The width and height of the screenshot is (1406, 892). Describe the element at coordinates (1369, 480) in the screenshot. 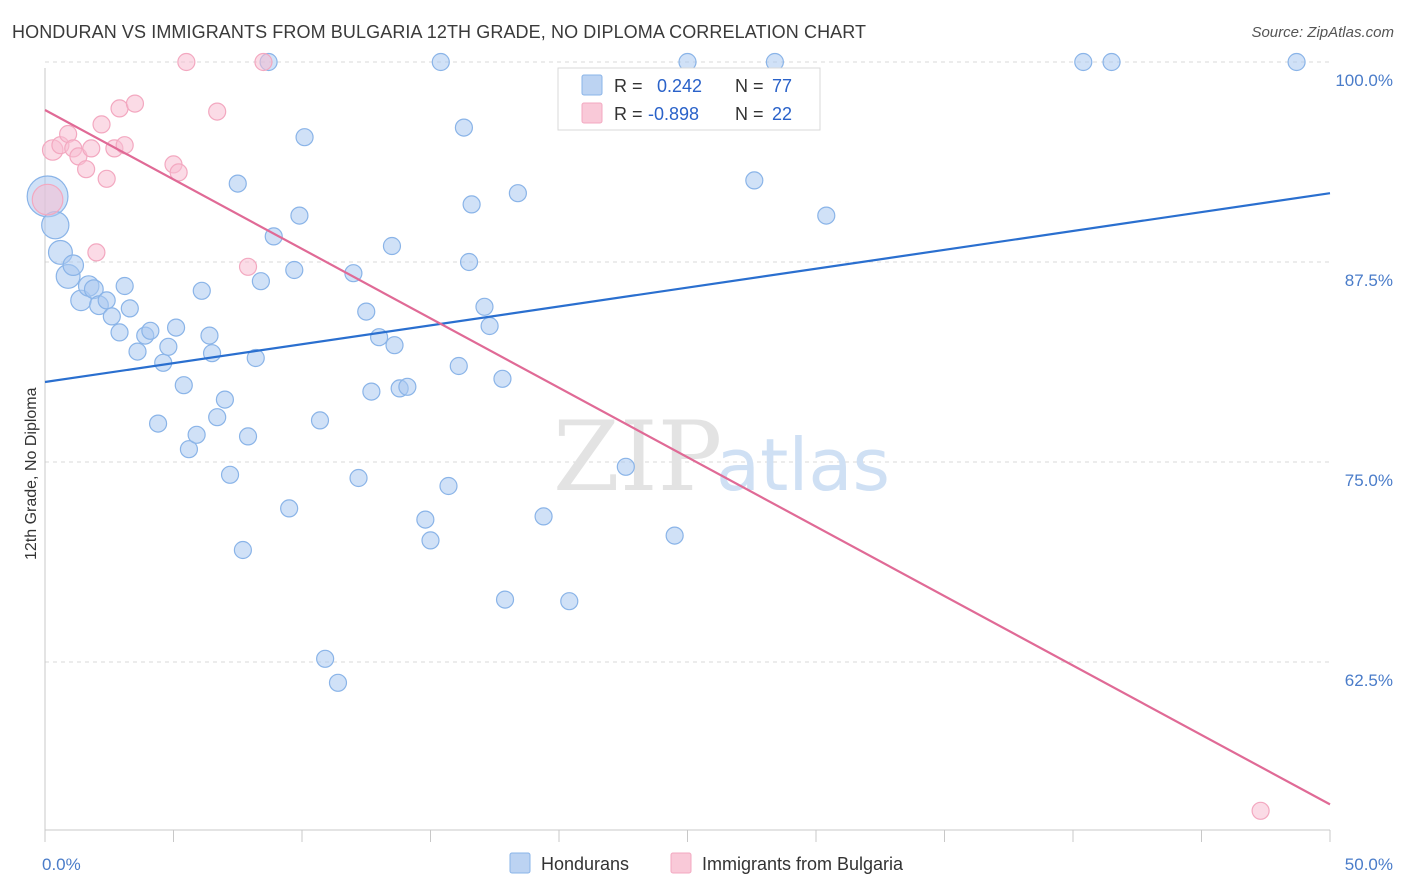

I see `y-tick-label-2: 75.0%` at that location.